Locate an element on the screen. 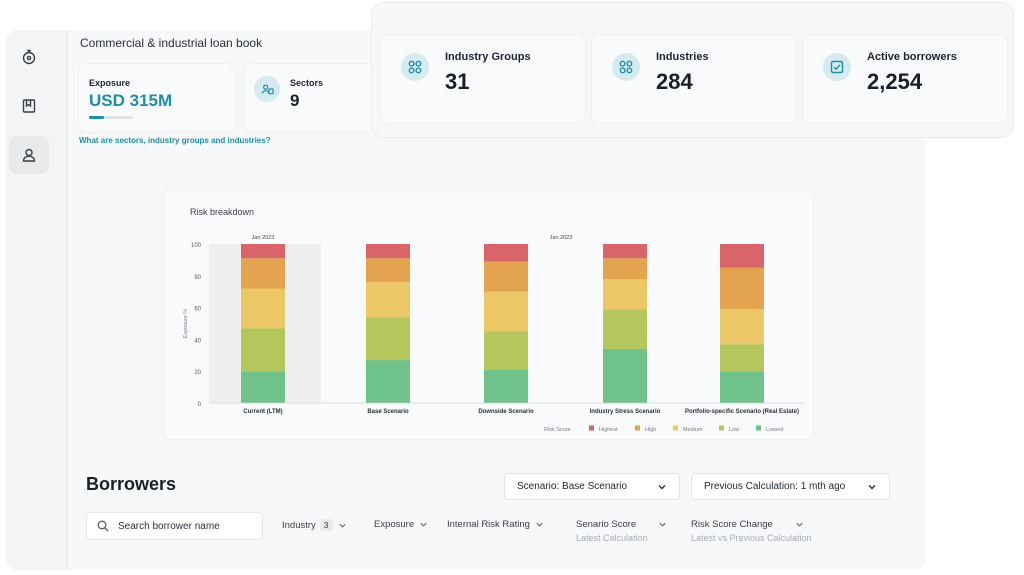  previous-calculation-value: Previous Calculation: 1 mth ago is located at coordinates (775, 486).